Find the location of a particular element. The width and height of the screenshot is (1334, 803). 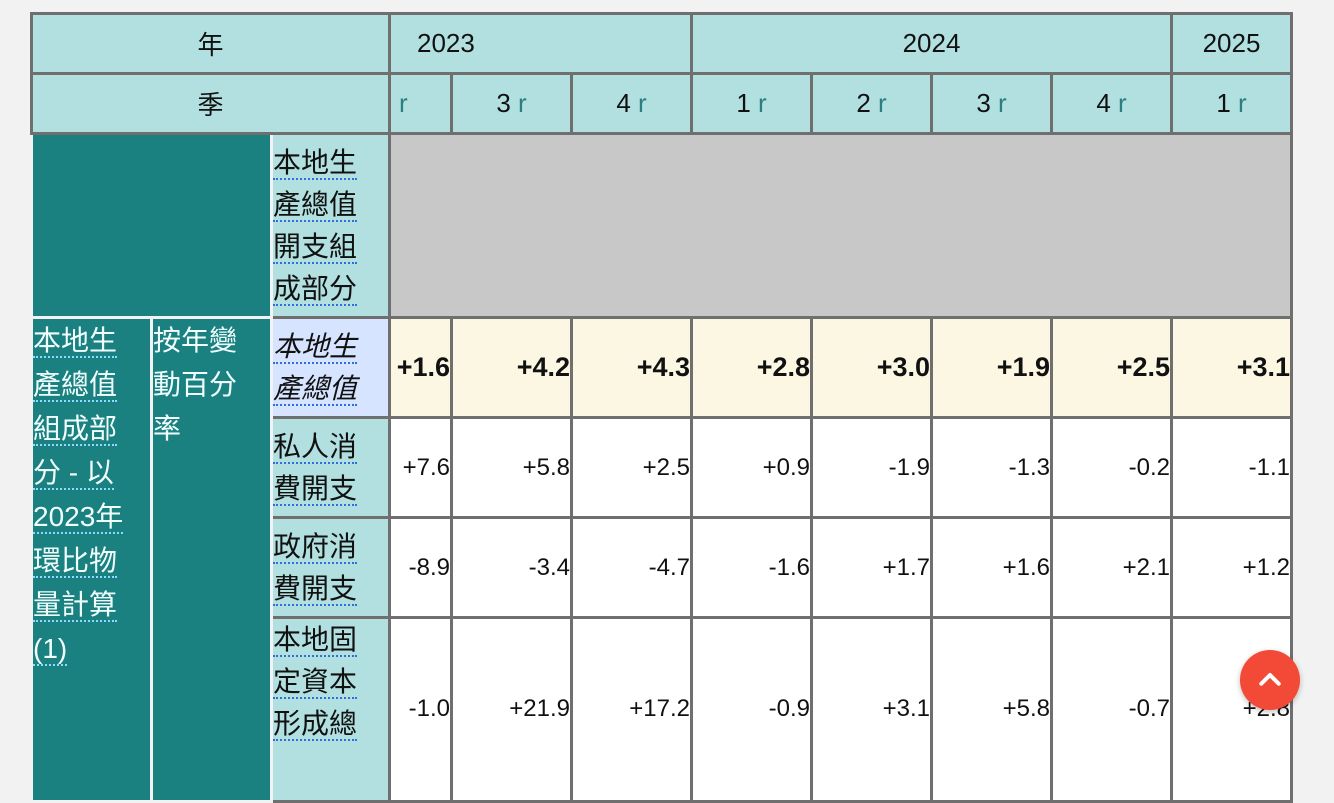

year-2024: 2024 is located at coordinates (931, 43).